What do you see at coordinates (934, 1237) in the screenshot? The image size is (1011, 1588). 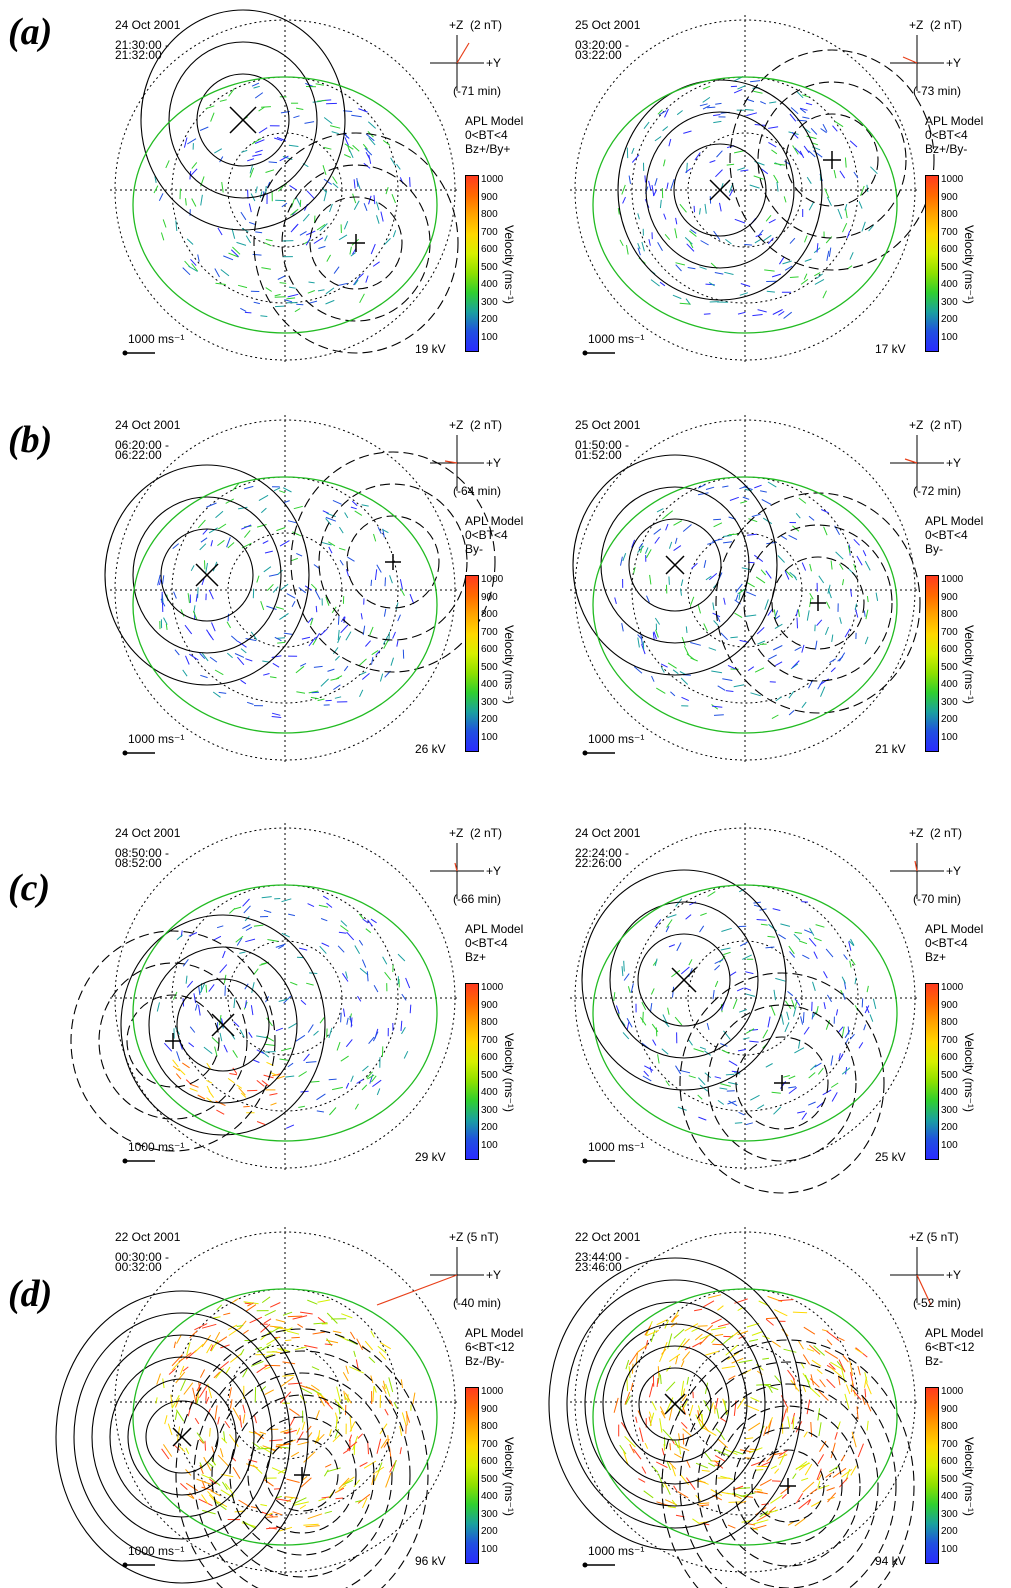 I see `imf-scale-label: +Z (5 nT)` at bounding box center [934, 1237].